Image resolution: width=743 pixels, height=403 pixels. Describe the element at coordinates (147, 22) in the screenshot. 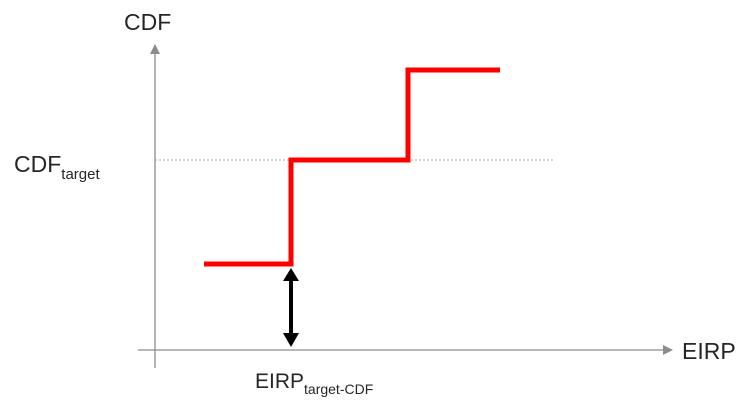

I see `y-axis-label: CDF` at that location.